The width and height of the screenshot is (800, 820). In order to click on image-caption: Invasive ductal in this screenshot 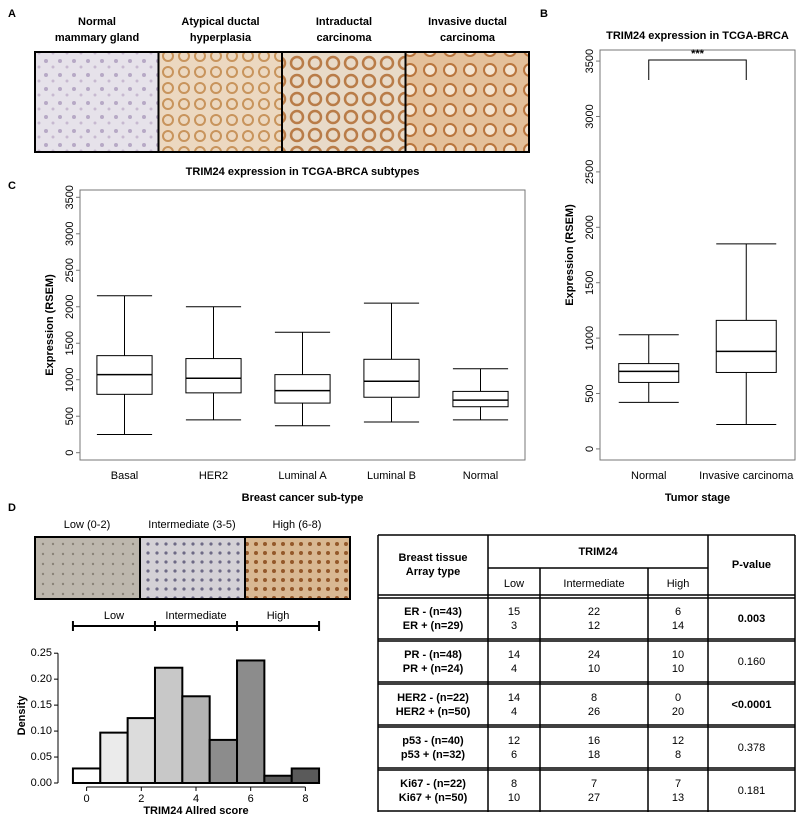, I will do `click(467, 22)`.